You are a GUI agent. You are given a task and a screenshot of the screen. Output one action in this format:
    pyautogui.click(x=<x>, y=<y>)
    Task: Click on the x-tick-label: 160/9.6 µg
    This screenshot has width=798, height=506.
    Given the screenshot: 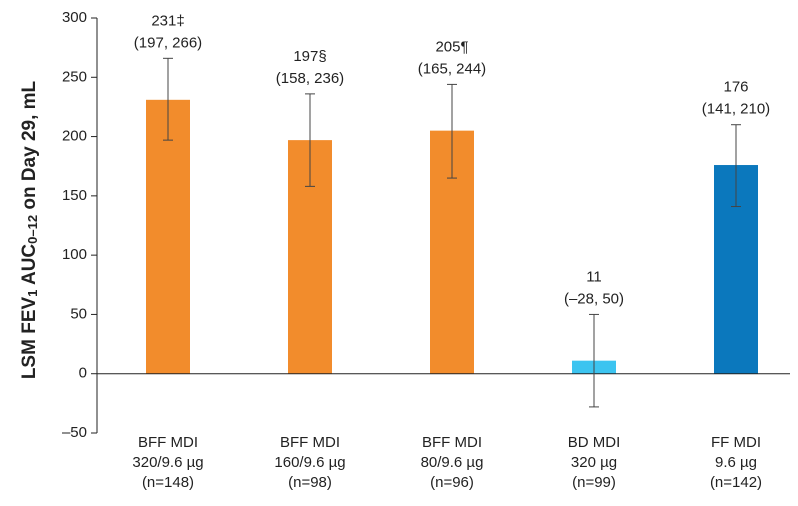 What is the action you would take?
    pyautogui.click(x=309, y=462)
    